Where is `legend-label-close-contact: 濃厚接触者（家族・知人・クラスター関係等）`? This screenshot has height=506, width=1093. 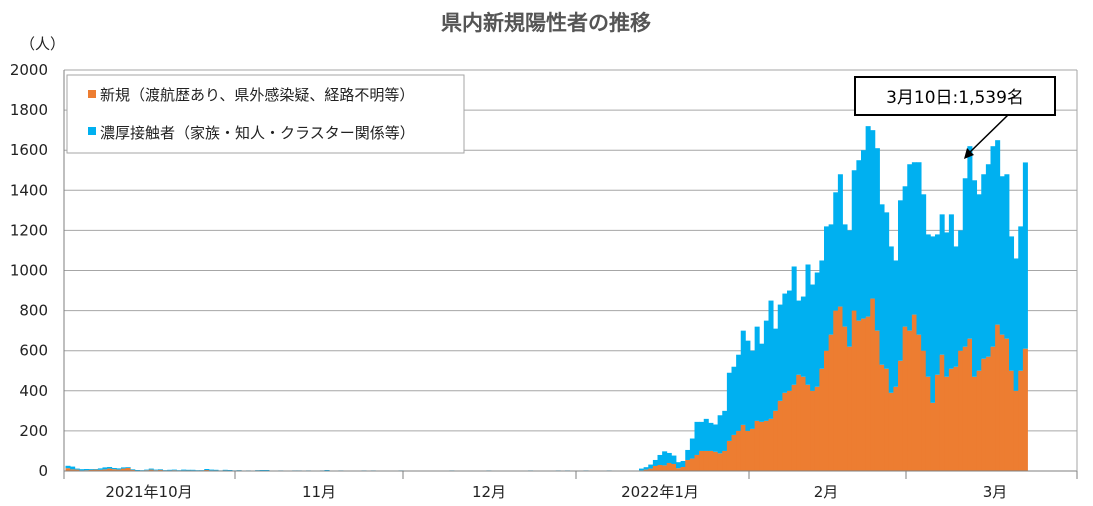 legend-label-close-contact: 濃厚接触者（家族・知人・クラスター関係等） is located at coordinates (257, 133).